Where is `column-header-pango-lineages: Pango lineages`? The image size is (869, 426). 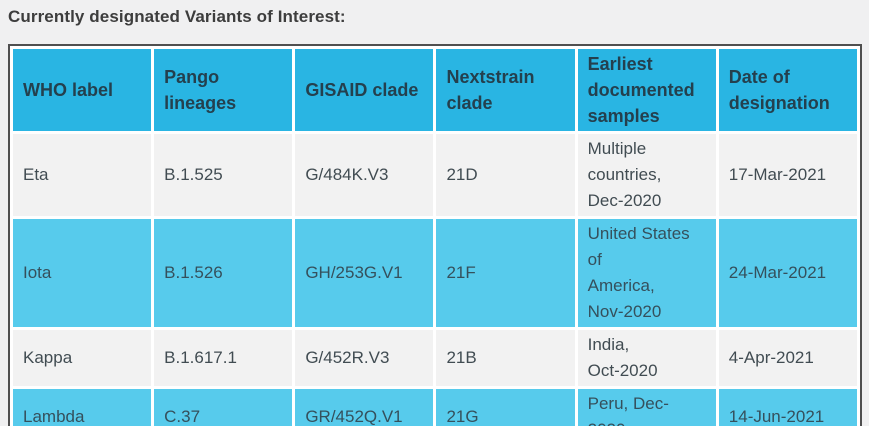
column-header-pango-lineages: Pango lineages is located at coordinates (223, 90).